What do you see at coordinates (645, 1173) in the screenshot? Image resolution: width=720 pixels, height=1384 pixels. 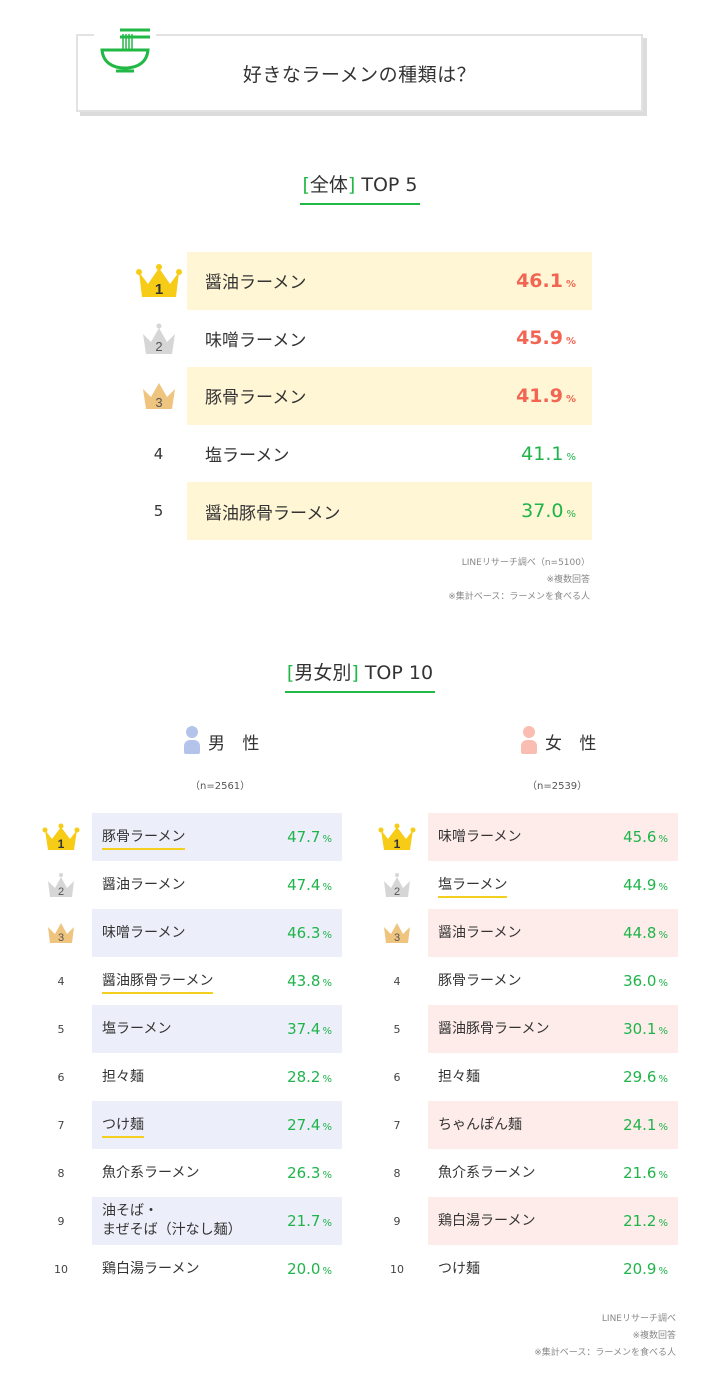 I see `item-value: 21.6%` at bounding box center [645, 1173].